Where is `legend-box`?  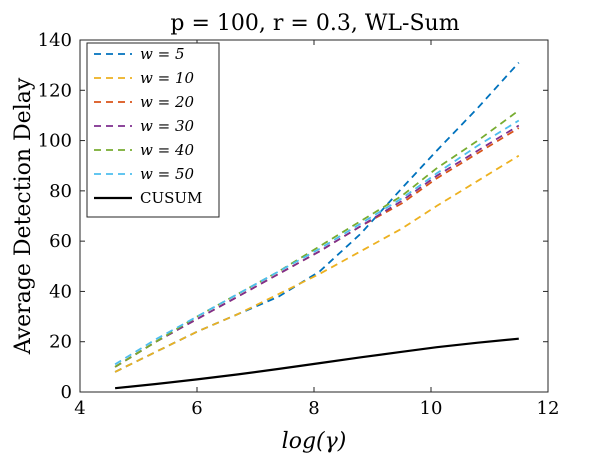
legend-box is located at coordinates (153, 130).